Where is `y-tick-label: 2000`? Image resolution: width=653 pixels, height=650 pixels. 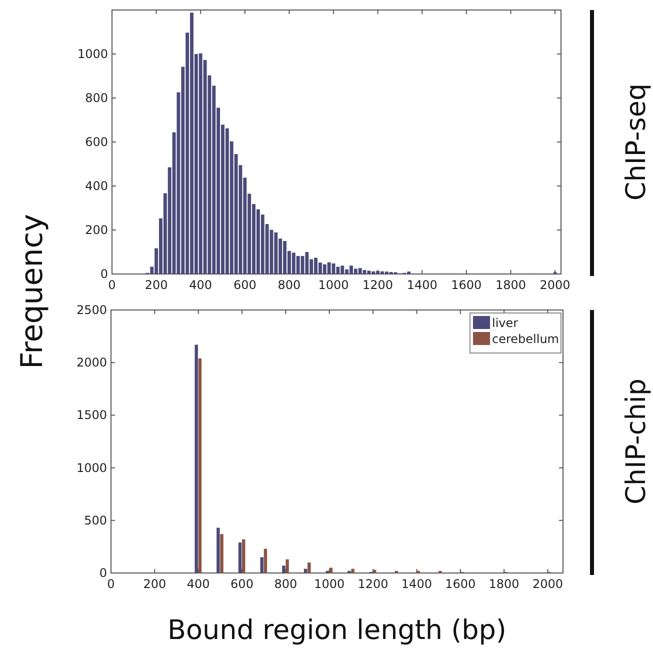 y-tick-label: 2000 is located at coordinates (91, 363).